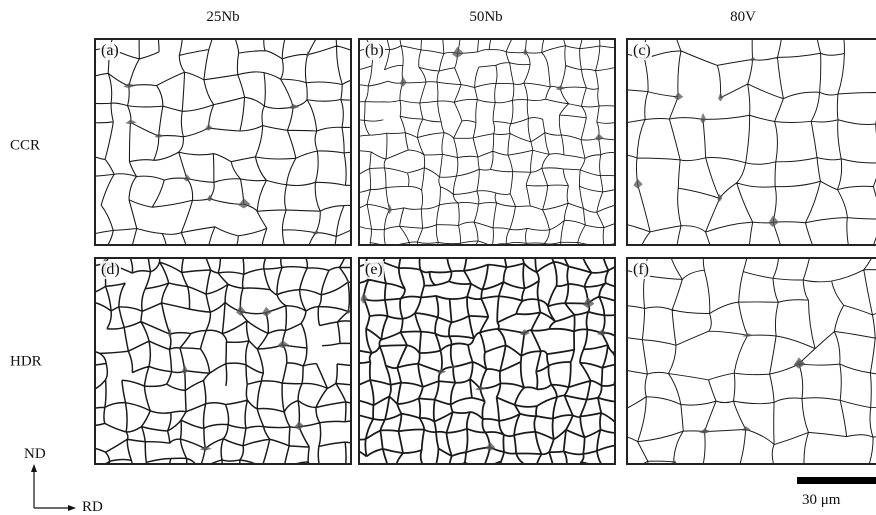  Describe the element at coordinates (821, 500) in the screenshot. I see `scale-bar-label: 30 μm` at that location.